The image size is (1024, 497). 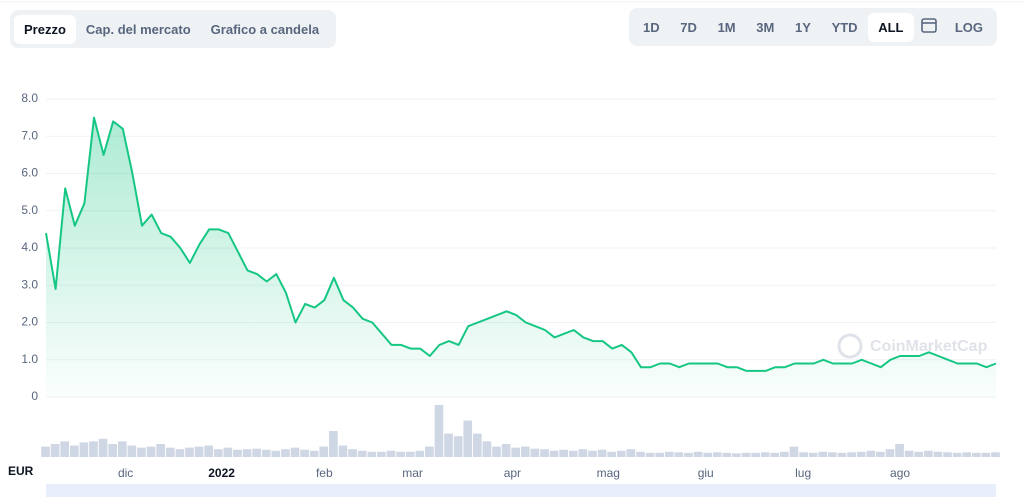 I want to click on range-button: ALL, so click(x=891, y=27).